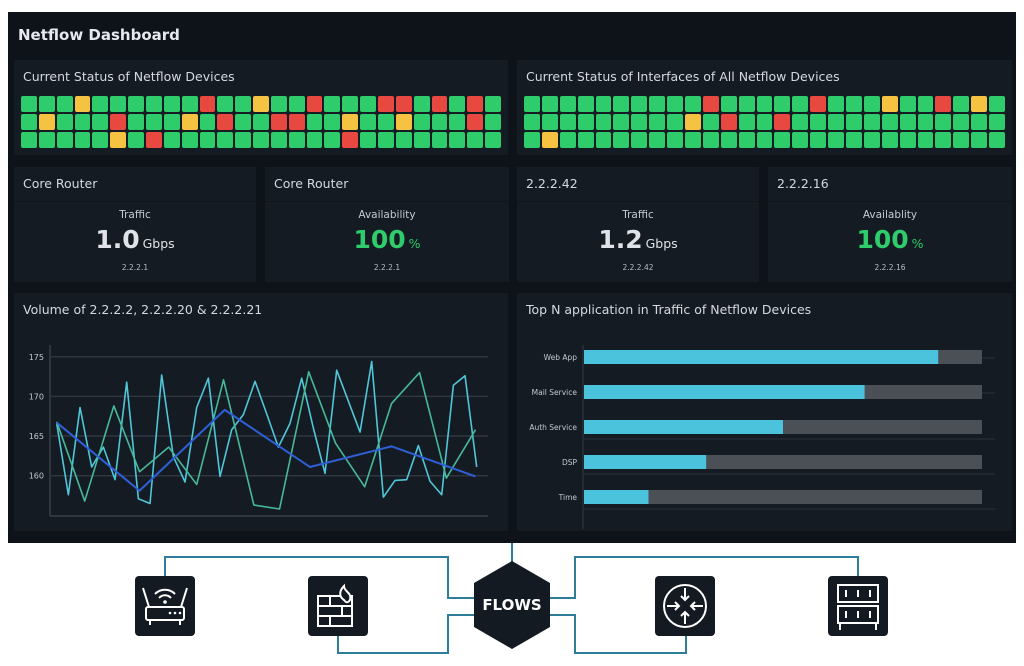  I want to click on kpi-card: Core Router Traffic 1.0 Gbps 2.2.2.1, so click(135, 224).